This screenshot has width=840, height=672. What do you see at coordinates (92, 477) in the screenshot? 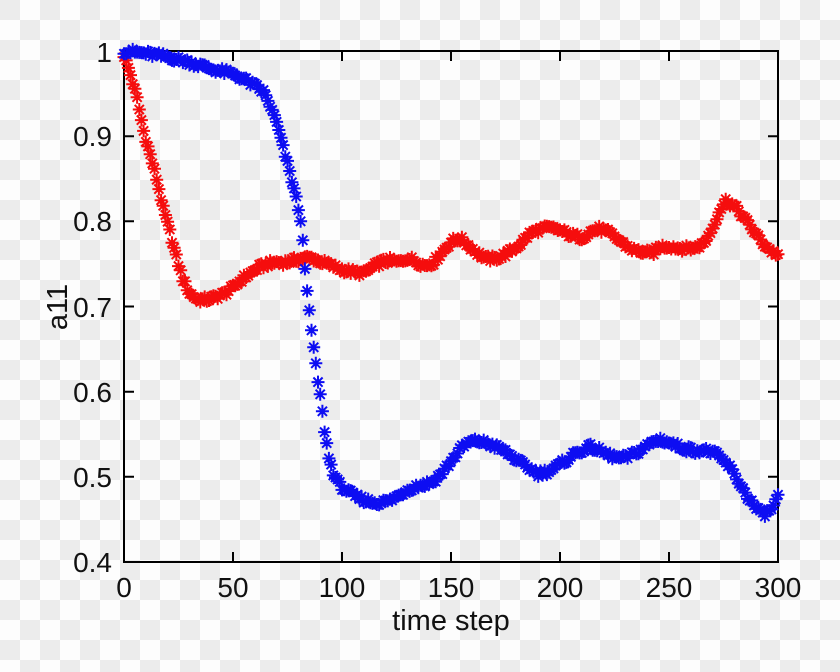
I see `y-tick-label: 0.5` at bounding box center [92, 477].